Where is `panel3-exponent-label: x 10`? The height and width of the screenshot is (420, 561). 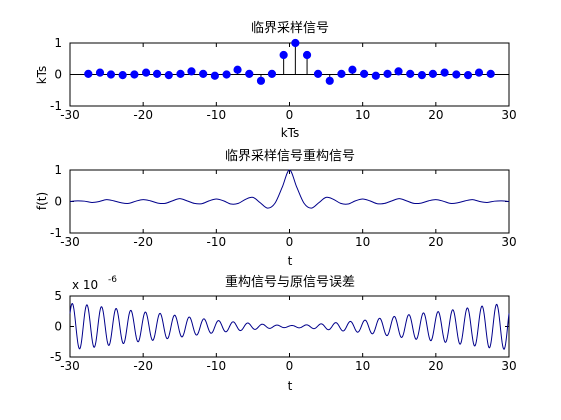
panel3-exponent-label: x 10 is located at coordinates (85, 285).